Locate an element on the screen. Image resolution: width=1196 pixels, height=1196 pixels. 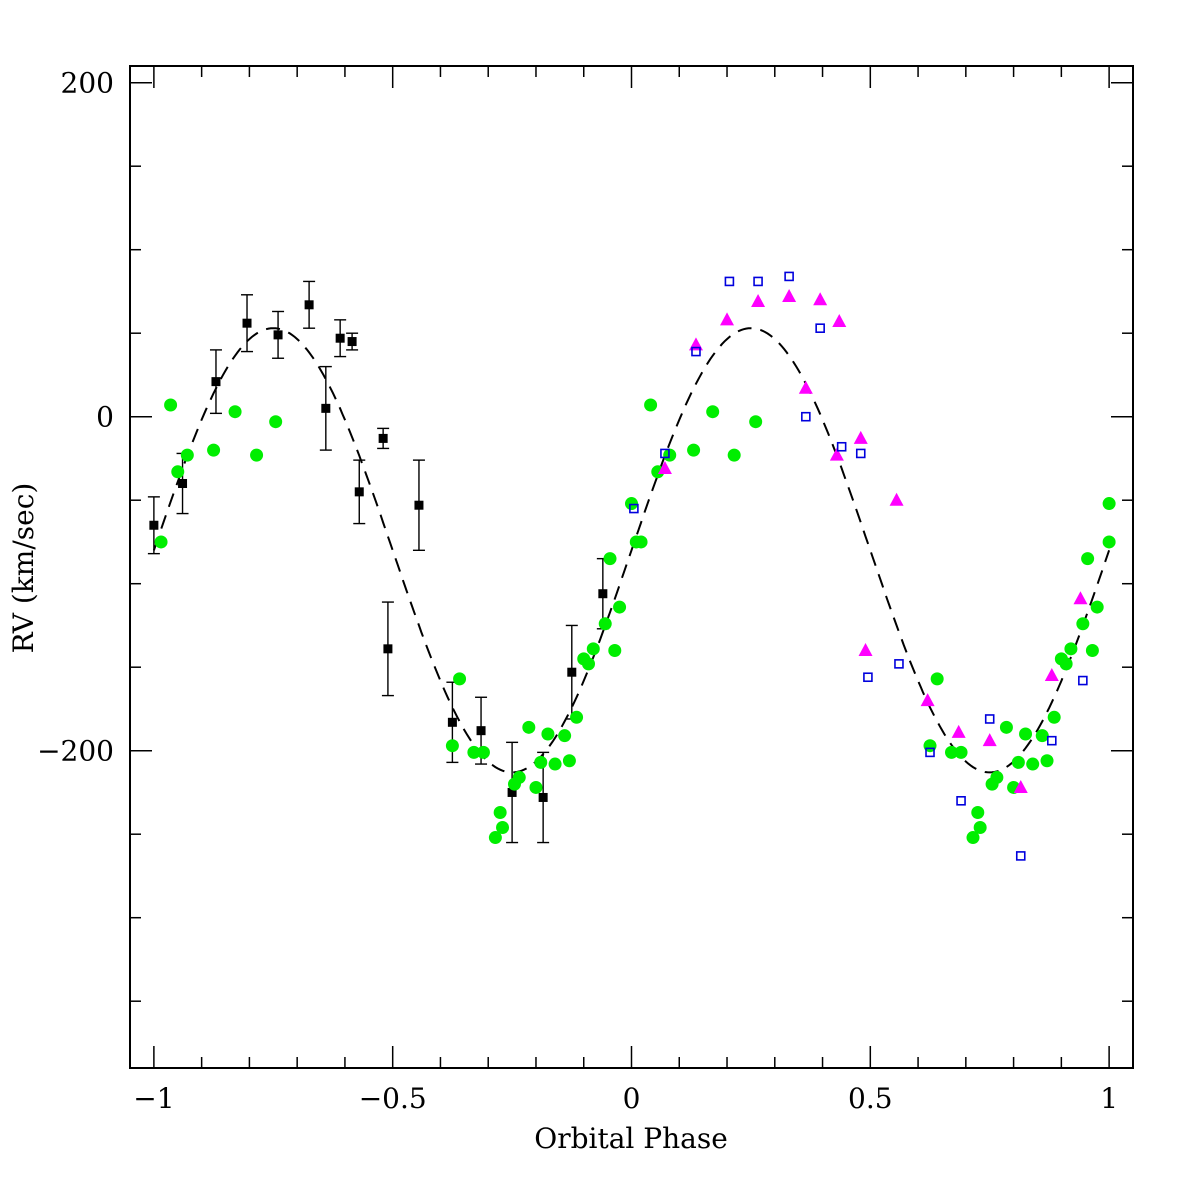
x-tick-label: 0 is located at coordinates (632, 1098).